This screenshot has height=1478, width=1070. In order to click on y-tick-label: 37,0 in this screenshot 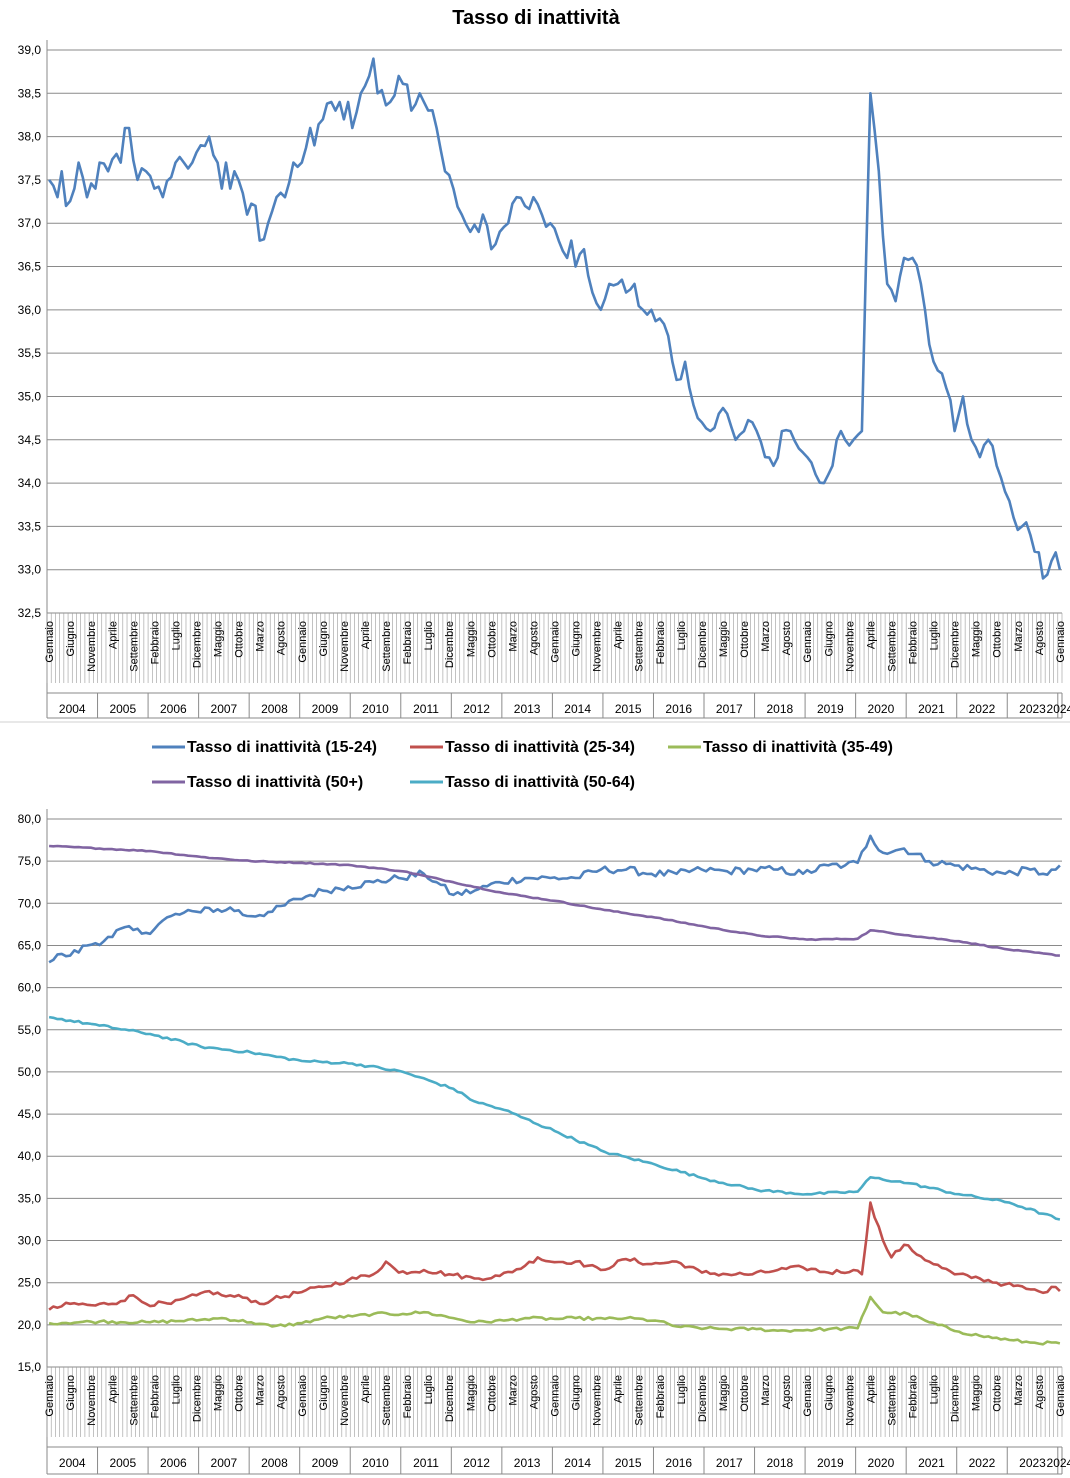, I will do `click(30, 223)`.